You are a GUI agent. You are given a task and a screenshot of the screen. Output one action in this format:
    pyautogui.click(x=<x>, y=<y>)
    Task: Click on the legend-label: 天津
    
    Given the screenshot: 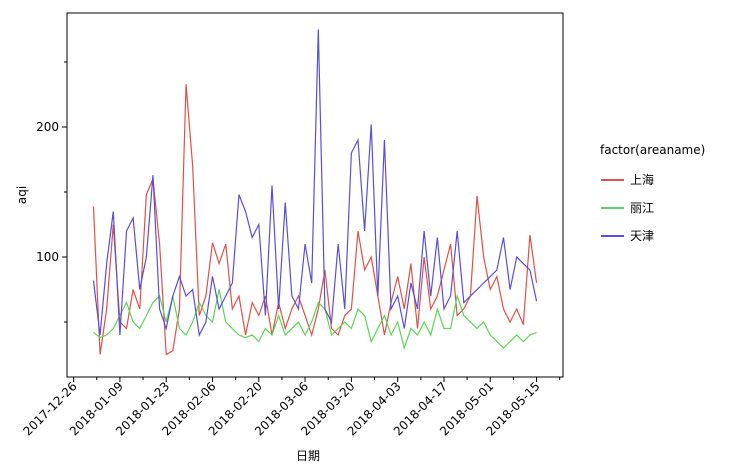 What is the action you would take?
    pyautogui.click(x=642, y=236)
    